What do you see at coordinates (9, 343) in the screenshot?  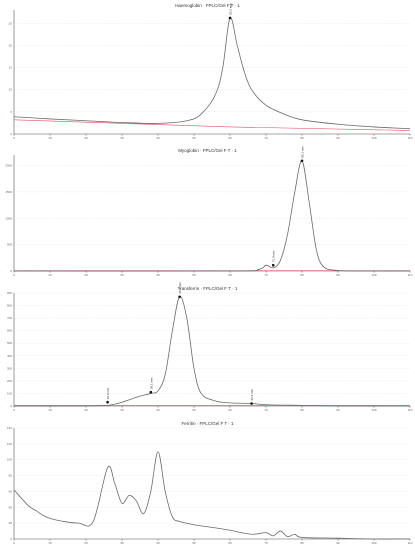 I see `y-tick-label: 500` at bounding box center [9, 343].